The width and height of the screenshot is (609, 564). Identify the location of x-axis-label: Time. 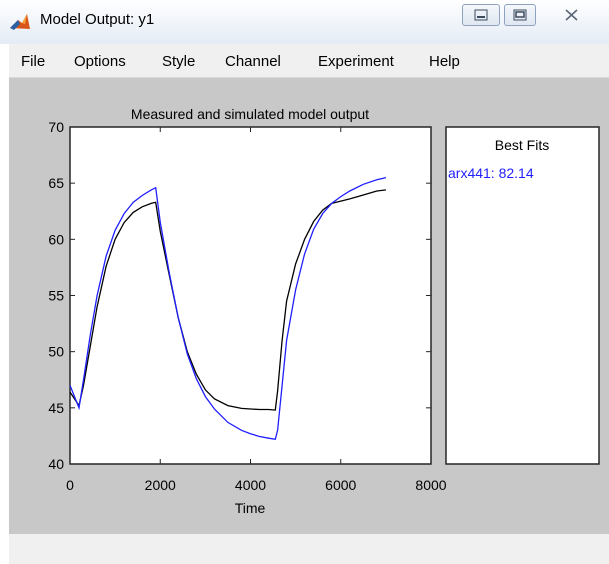
(250, 508).